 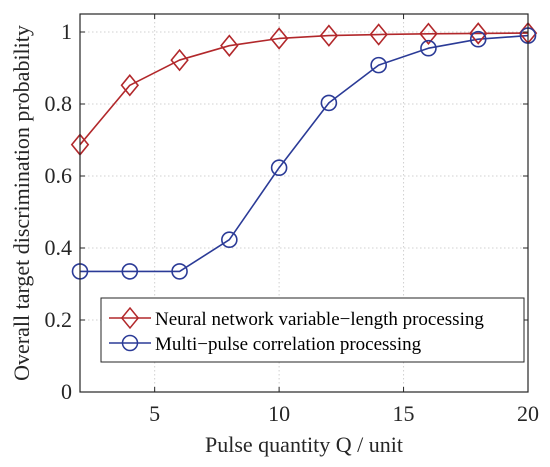 I want to click on legend-box, so click(x=312, y=330).